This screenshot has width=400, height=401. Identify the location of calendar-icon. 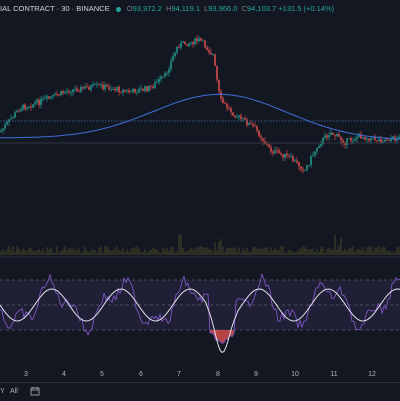
(35, 392).